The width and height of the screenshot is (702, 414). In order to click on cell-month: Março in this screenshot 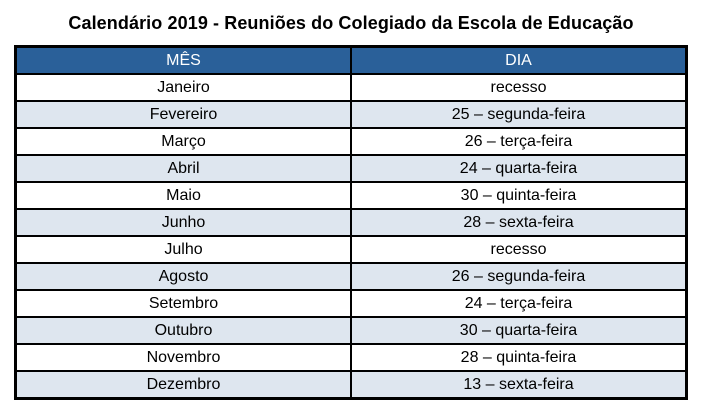, I will do `click(183, 141)`.